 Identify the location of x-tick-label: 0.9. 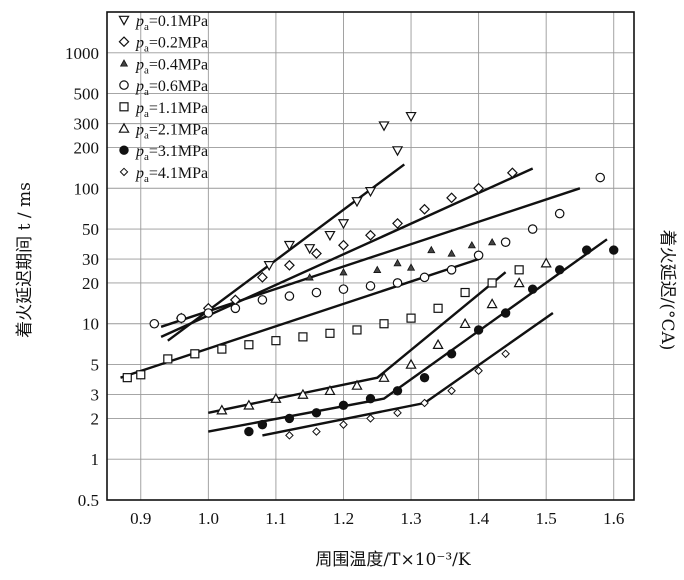
(140, 518).